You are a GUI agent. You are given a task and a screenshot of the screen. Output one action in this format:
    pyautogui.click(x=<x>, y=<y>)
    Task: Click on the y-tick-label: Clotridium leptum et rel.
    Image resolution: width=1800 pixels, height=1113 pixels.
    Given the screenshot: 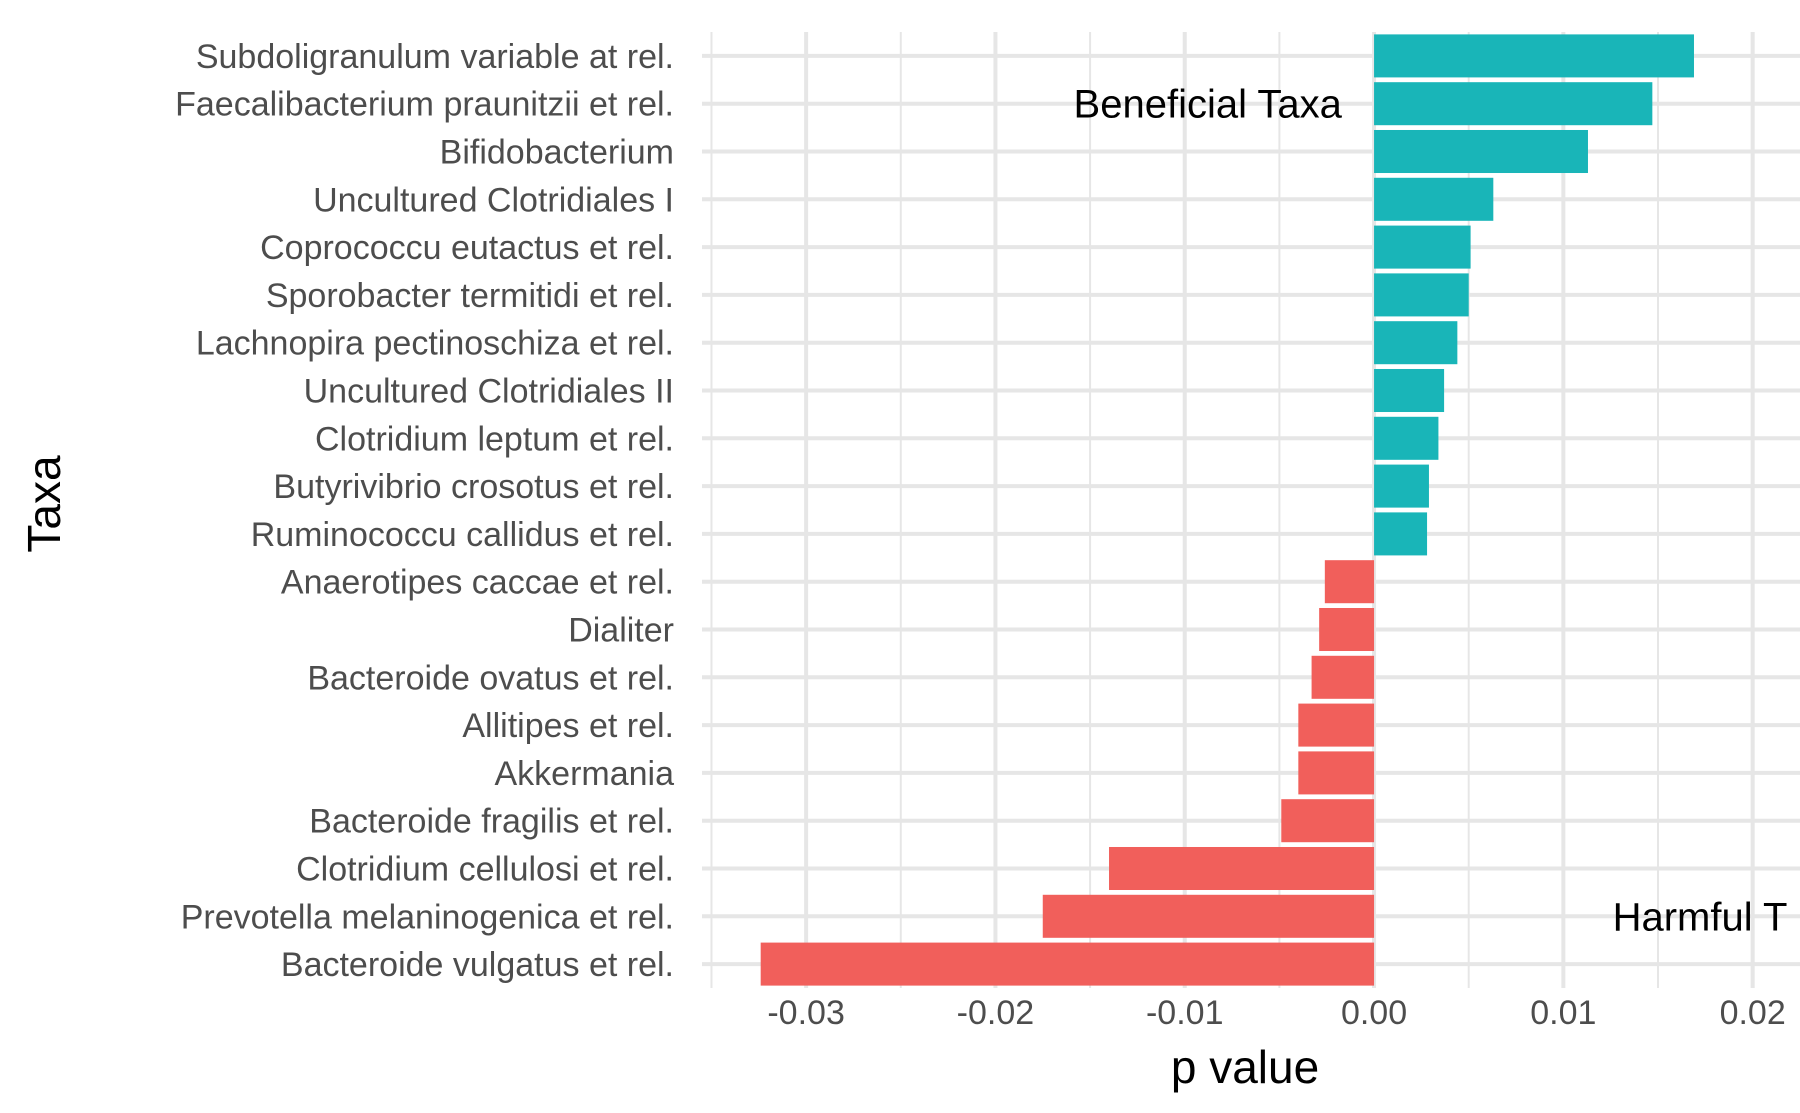 What is the action you would take?
    pyautogui.click(x=494, y=439)
    